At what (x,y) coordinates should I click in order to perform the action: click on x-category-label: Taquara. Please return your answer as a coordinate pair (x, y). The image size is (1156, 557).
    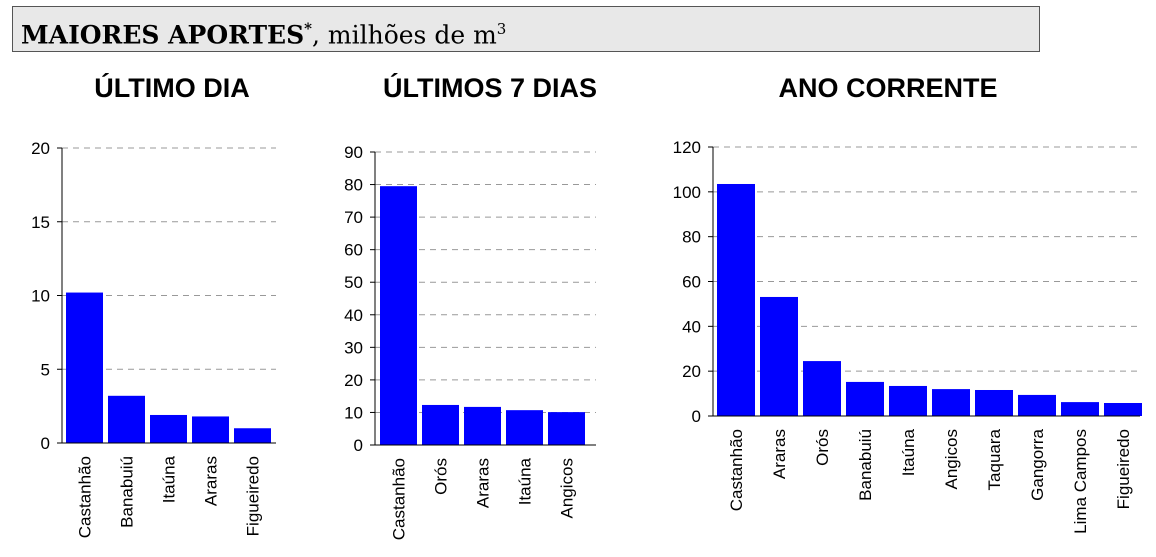
    Looking at the image, I should click on (994, 459).